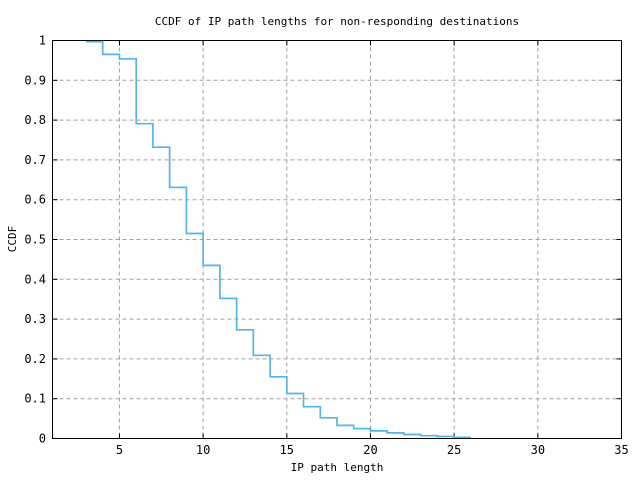  What do you see at coordinates (35, 120) in the screenshot?
I see `y-tick-label: 0.8` at bounding box center [35, 120].